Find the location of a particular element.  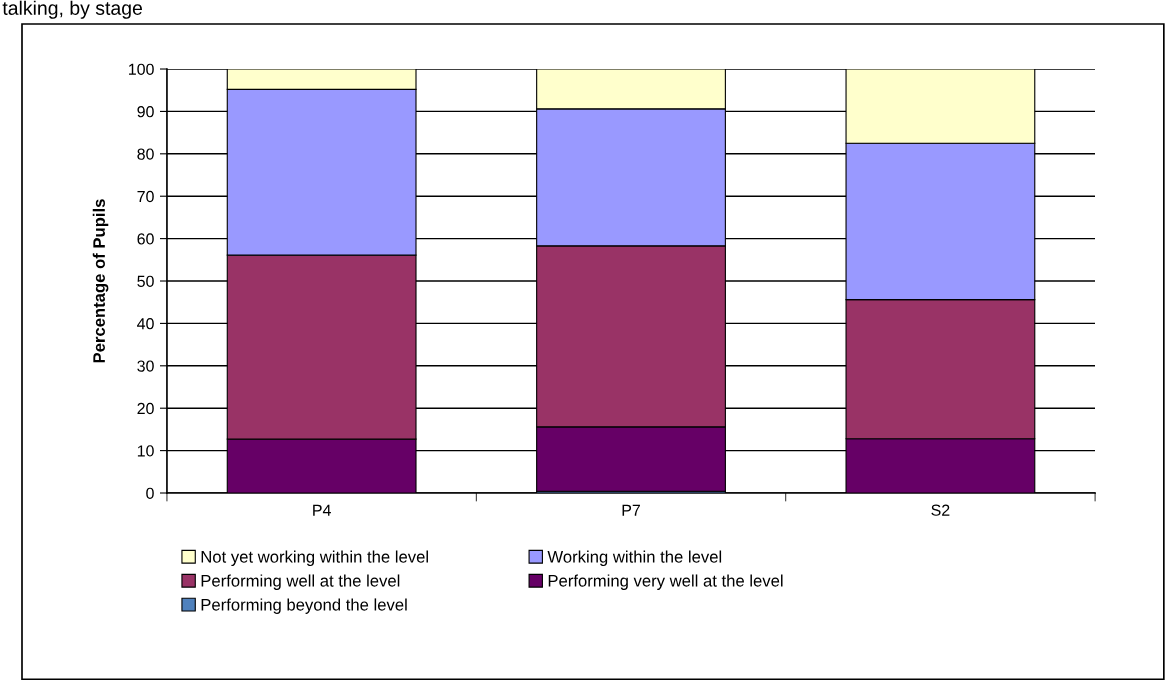

y-tick-label: 50 is located at coordinates (145, 281).